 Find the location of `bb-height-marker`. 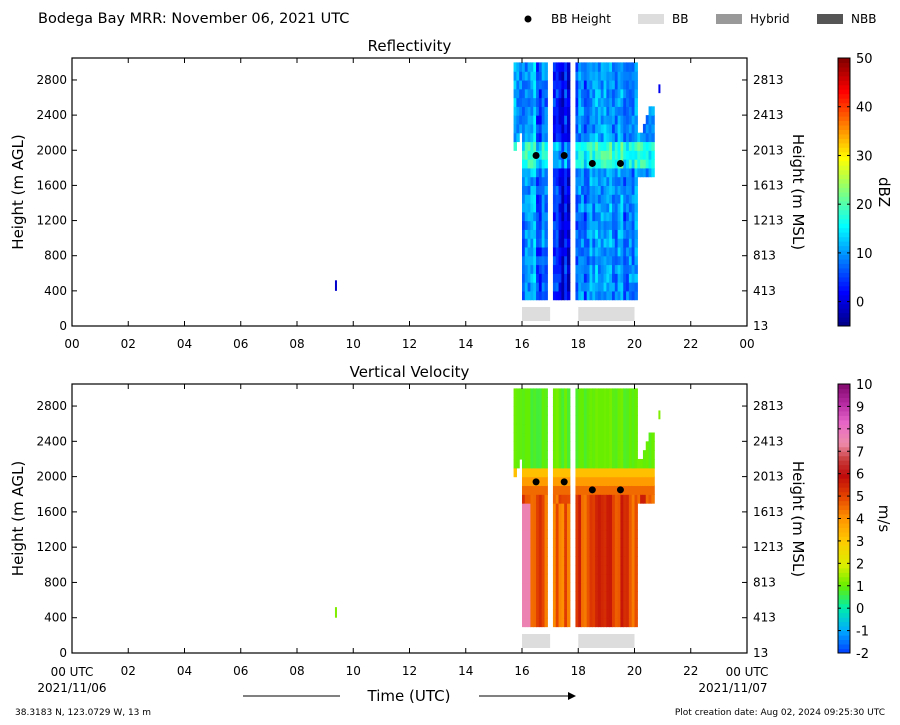

bb-height-marker is located at coordinates (564, 482).